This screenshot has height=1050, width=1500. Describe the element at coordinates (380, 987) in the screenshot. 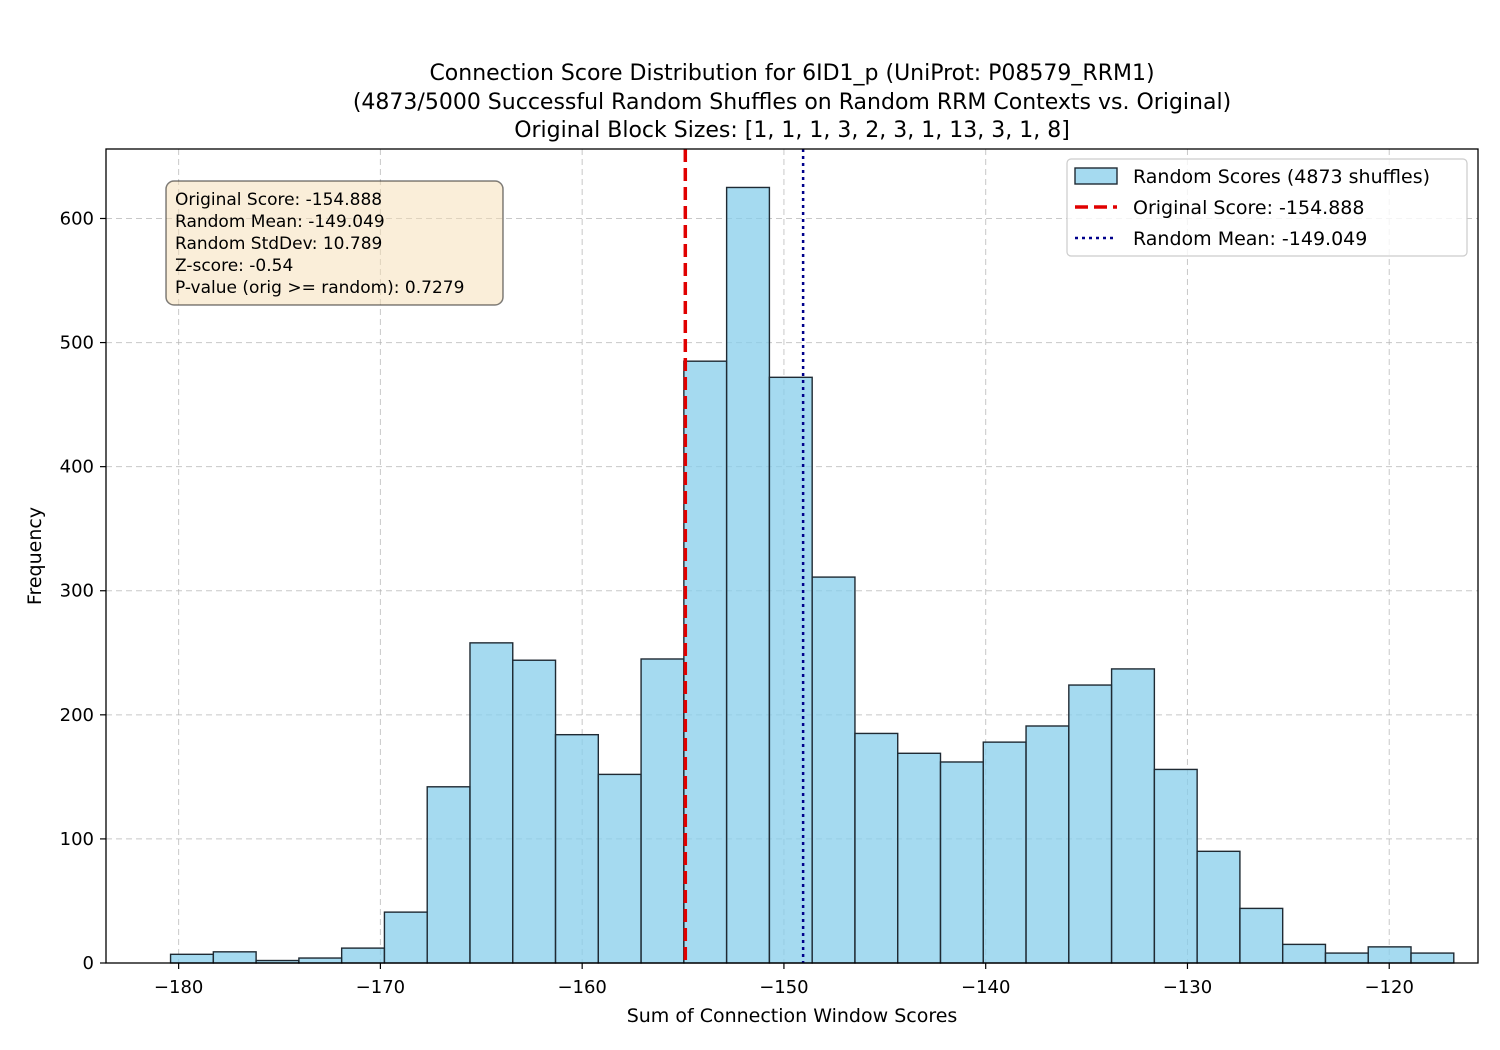

I see `x-tick-label-1: −170` at that location.